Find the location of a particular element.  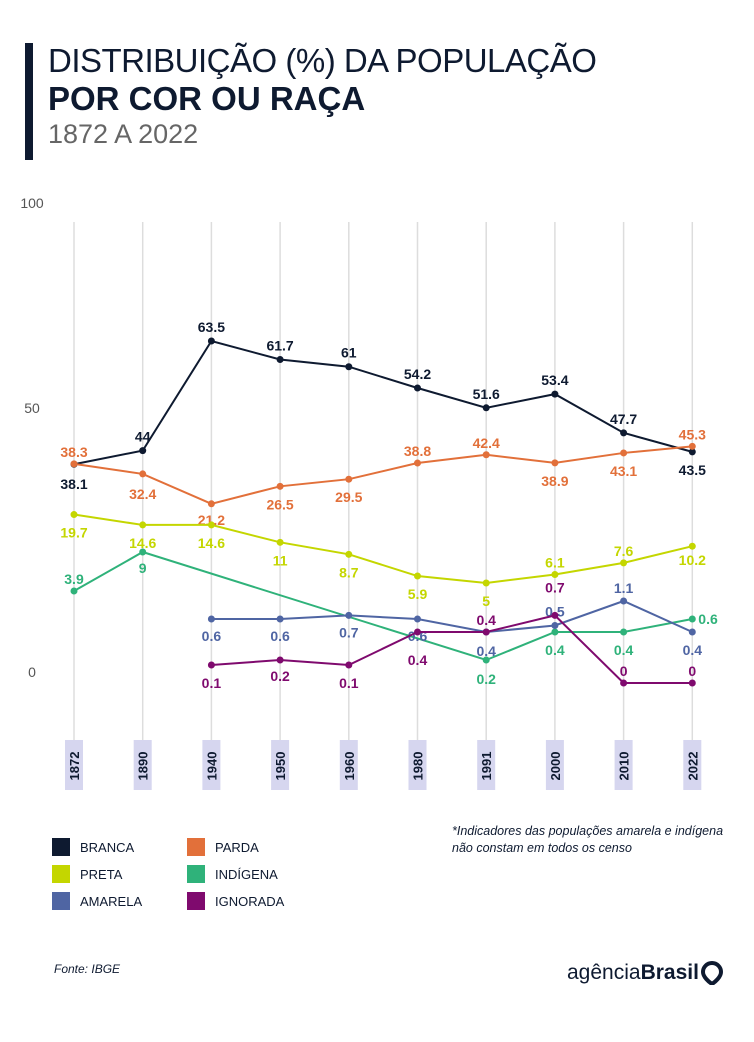

legend: BRANCA PARDA PRETA INDÍGENA AMARELA IGNORADA is located at coordinates (189, 874).